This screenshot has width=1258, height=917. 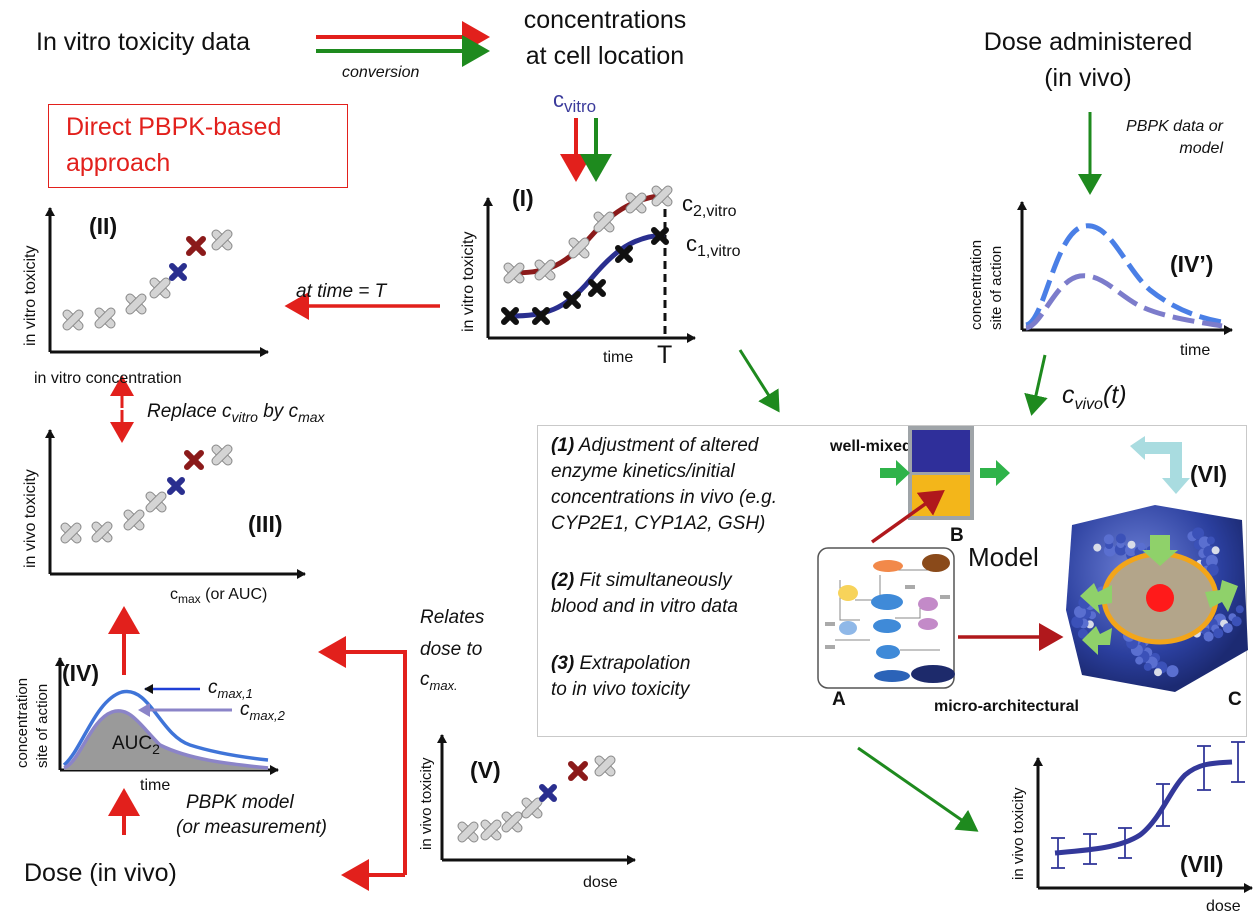 I want to click on panel-V-label: (V), so click(x=485, y=770).